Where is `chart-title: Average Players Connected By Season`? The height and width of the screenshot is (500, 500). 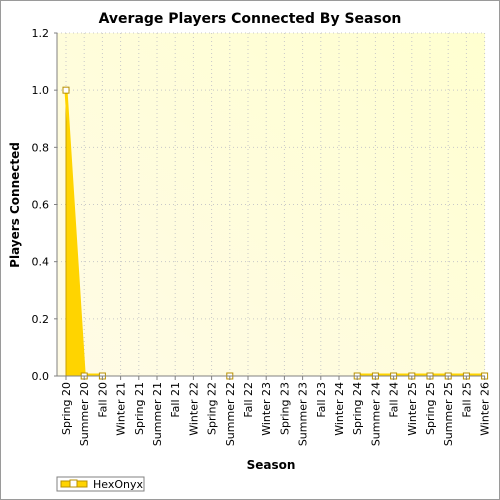
chart-title: Average Players Connected By Season is located at coordinates (250, 19).